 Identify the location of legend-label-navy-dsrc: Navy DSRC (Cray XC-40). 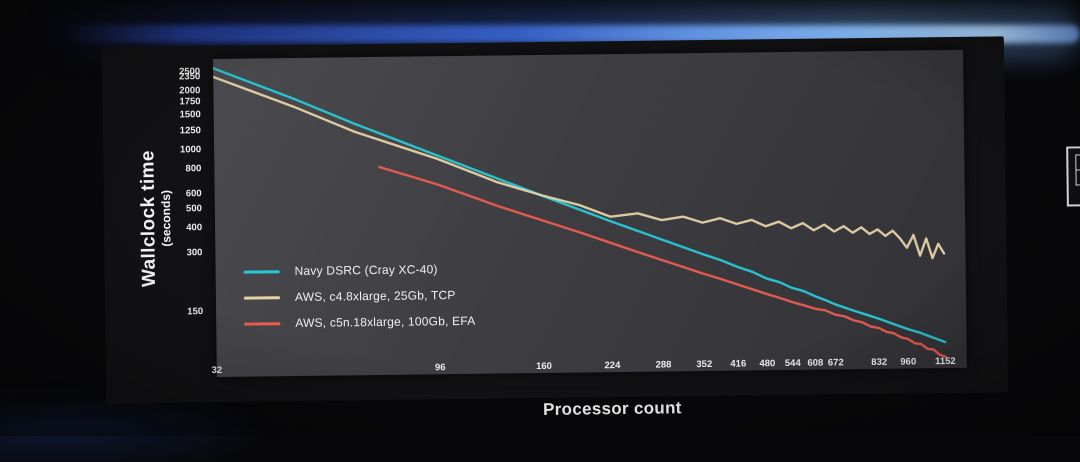
(366, 270).